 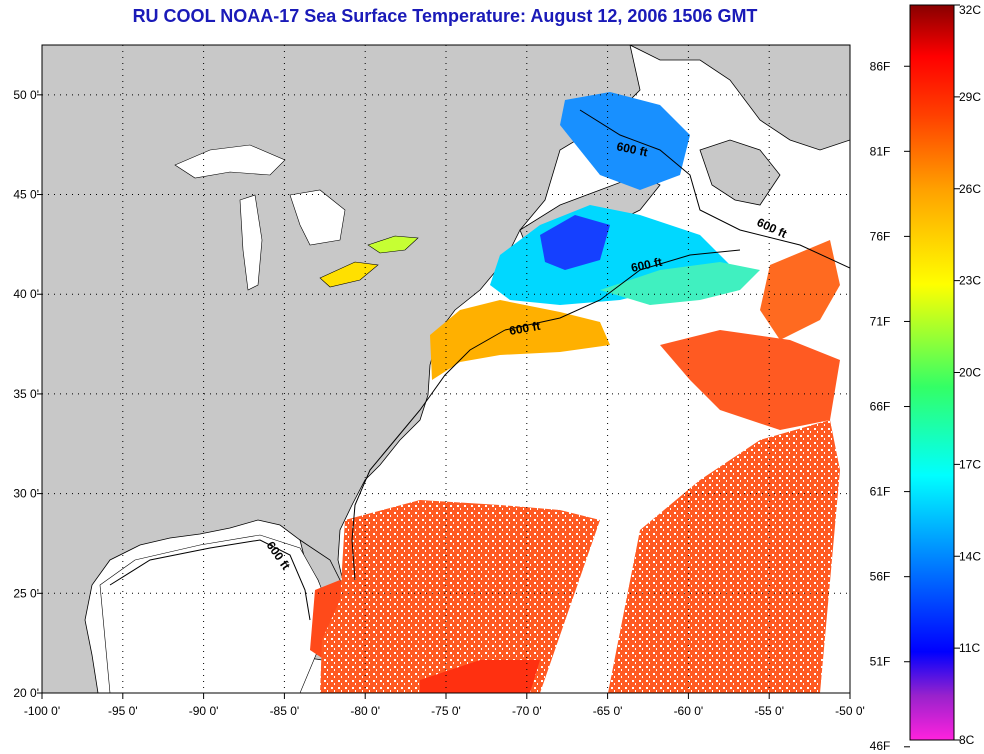 I want to click on isobath-600ft, so click(x=714, y=189).